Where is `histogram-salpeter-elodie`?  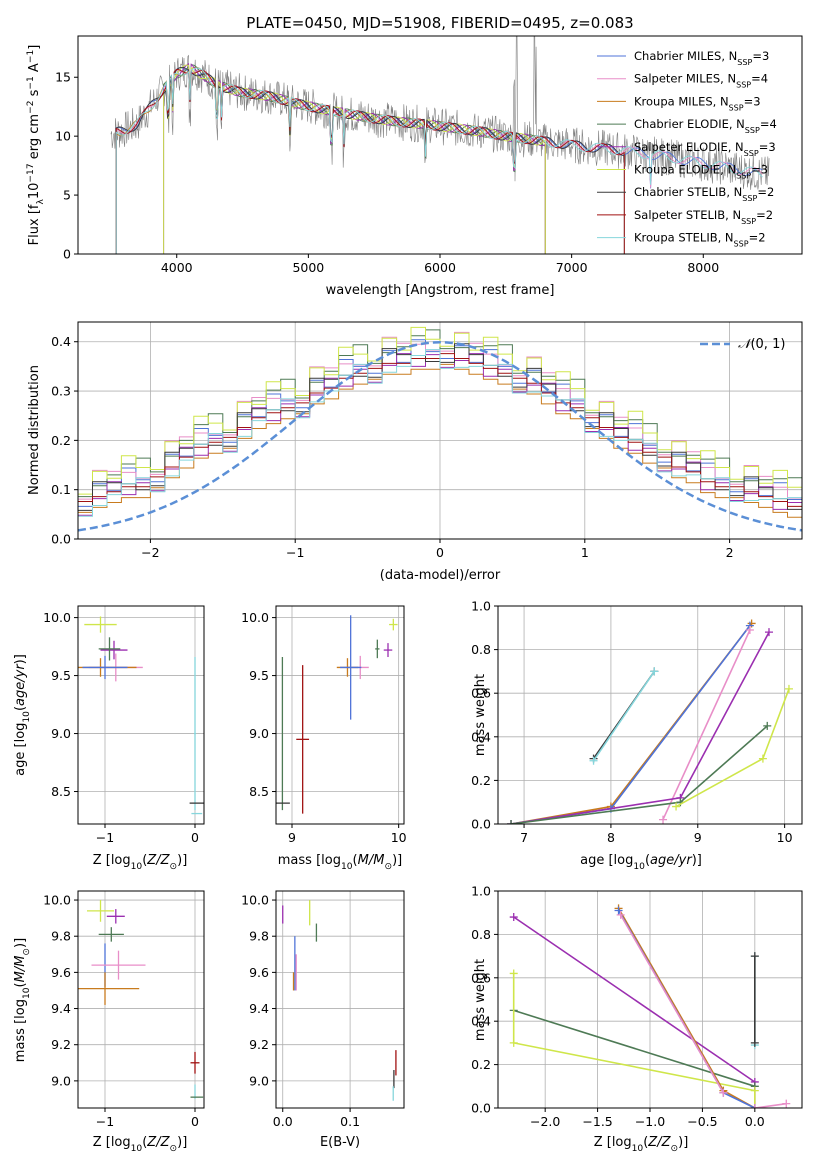
histogram-salpeter-elodie is located at coordinates (440, 437).